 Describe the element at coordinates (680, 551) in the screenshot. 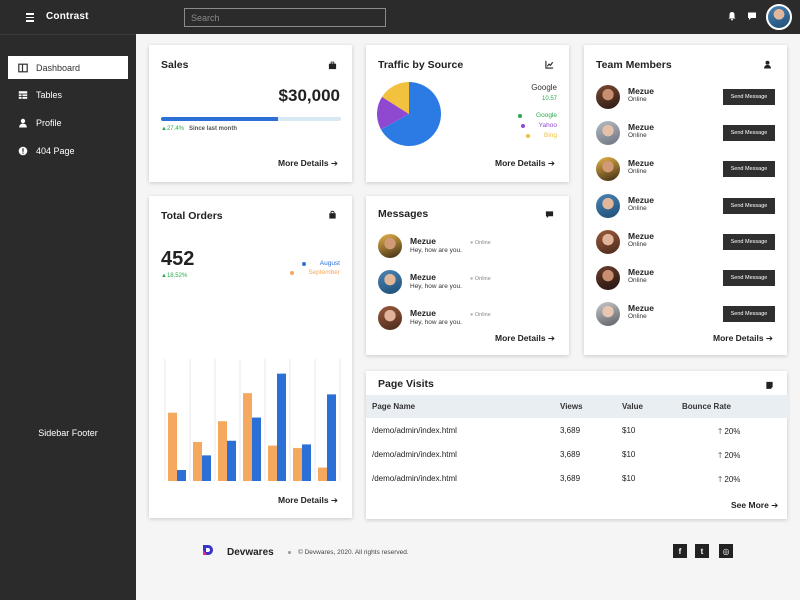

I see `facebook-icon: f` at that location.